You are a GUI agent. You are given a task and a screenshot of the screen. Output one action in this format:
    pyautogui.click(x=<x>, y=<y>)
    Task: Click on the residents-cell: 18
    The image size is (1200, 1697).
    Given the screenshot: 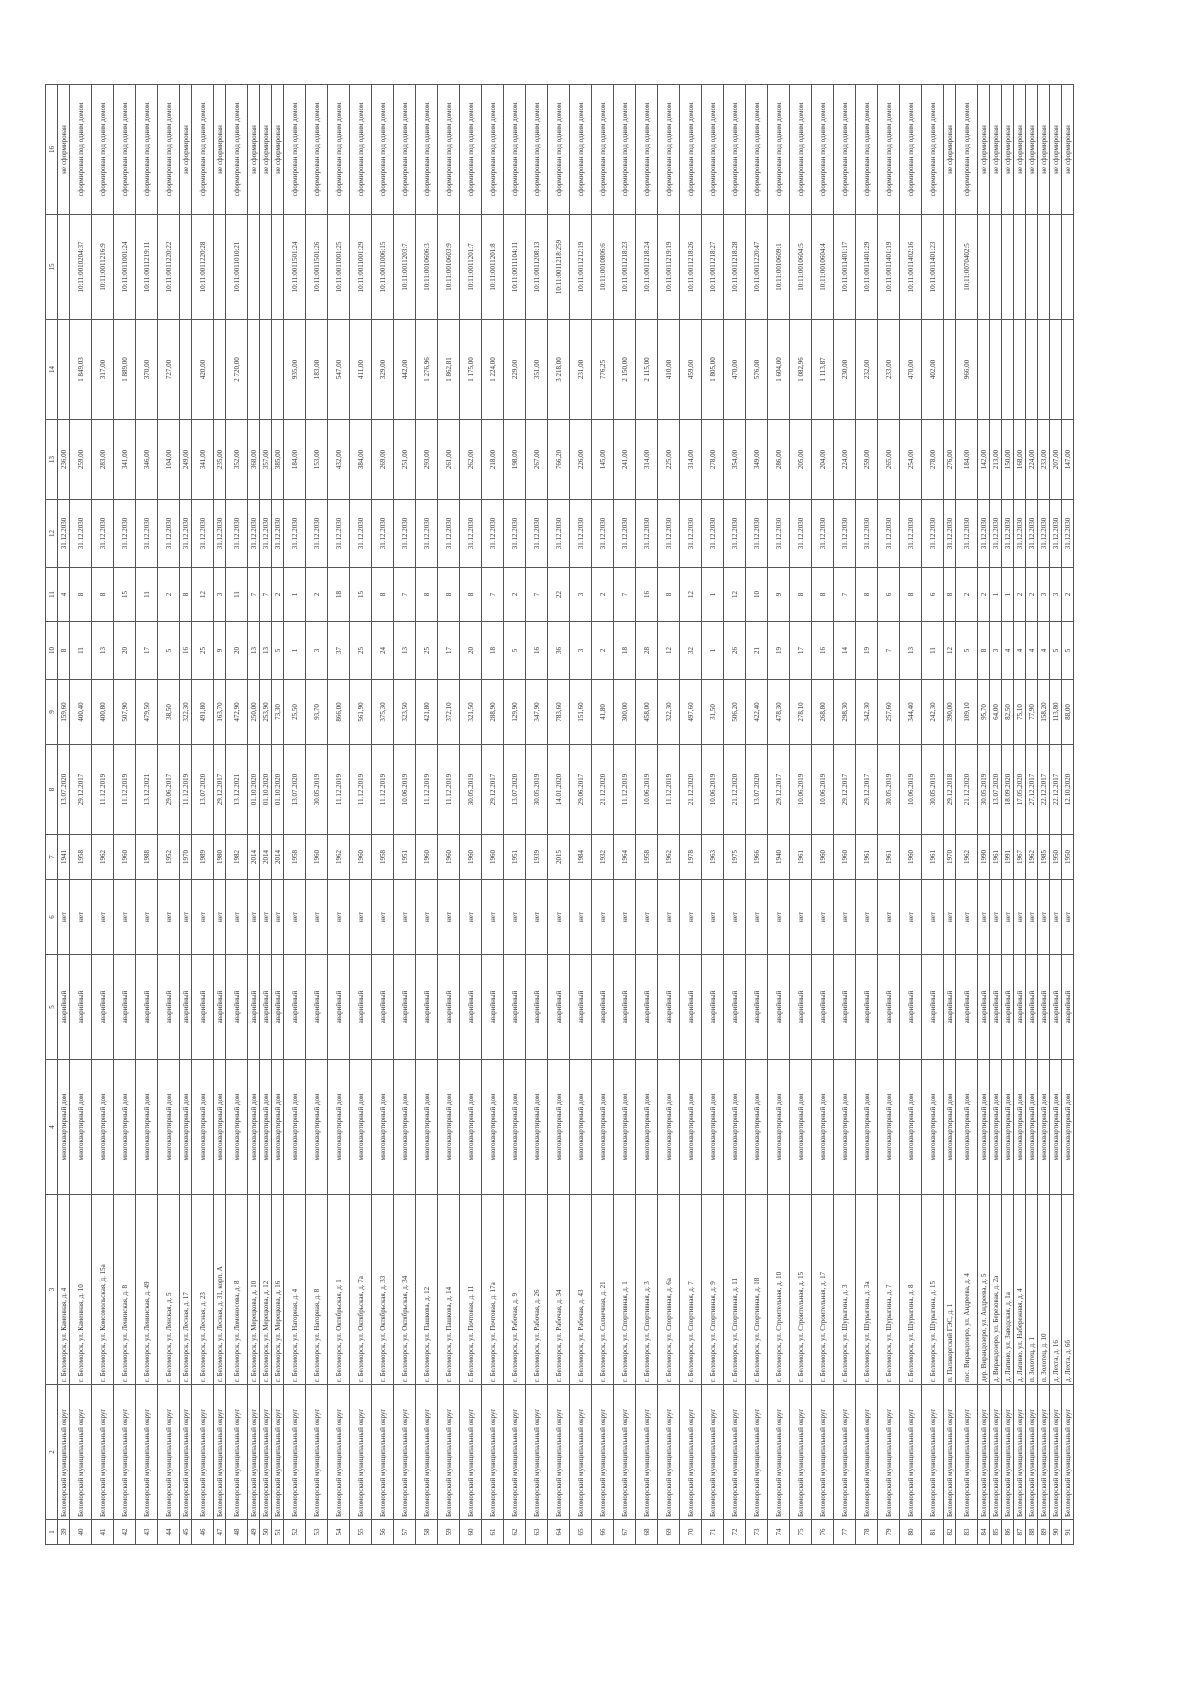 What is the action you would take?
    pyautogui.click(x=492, y=650)
    